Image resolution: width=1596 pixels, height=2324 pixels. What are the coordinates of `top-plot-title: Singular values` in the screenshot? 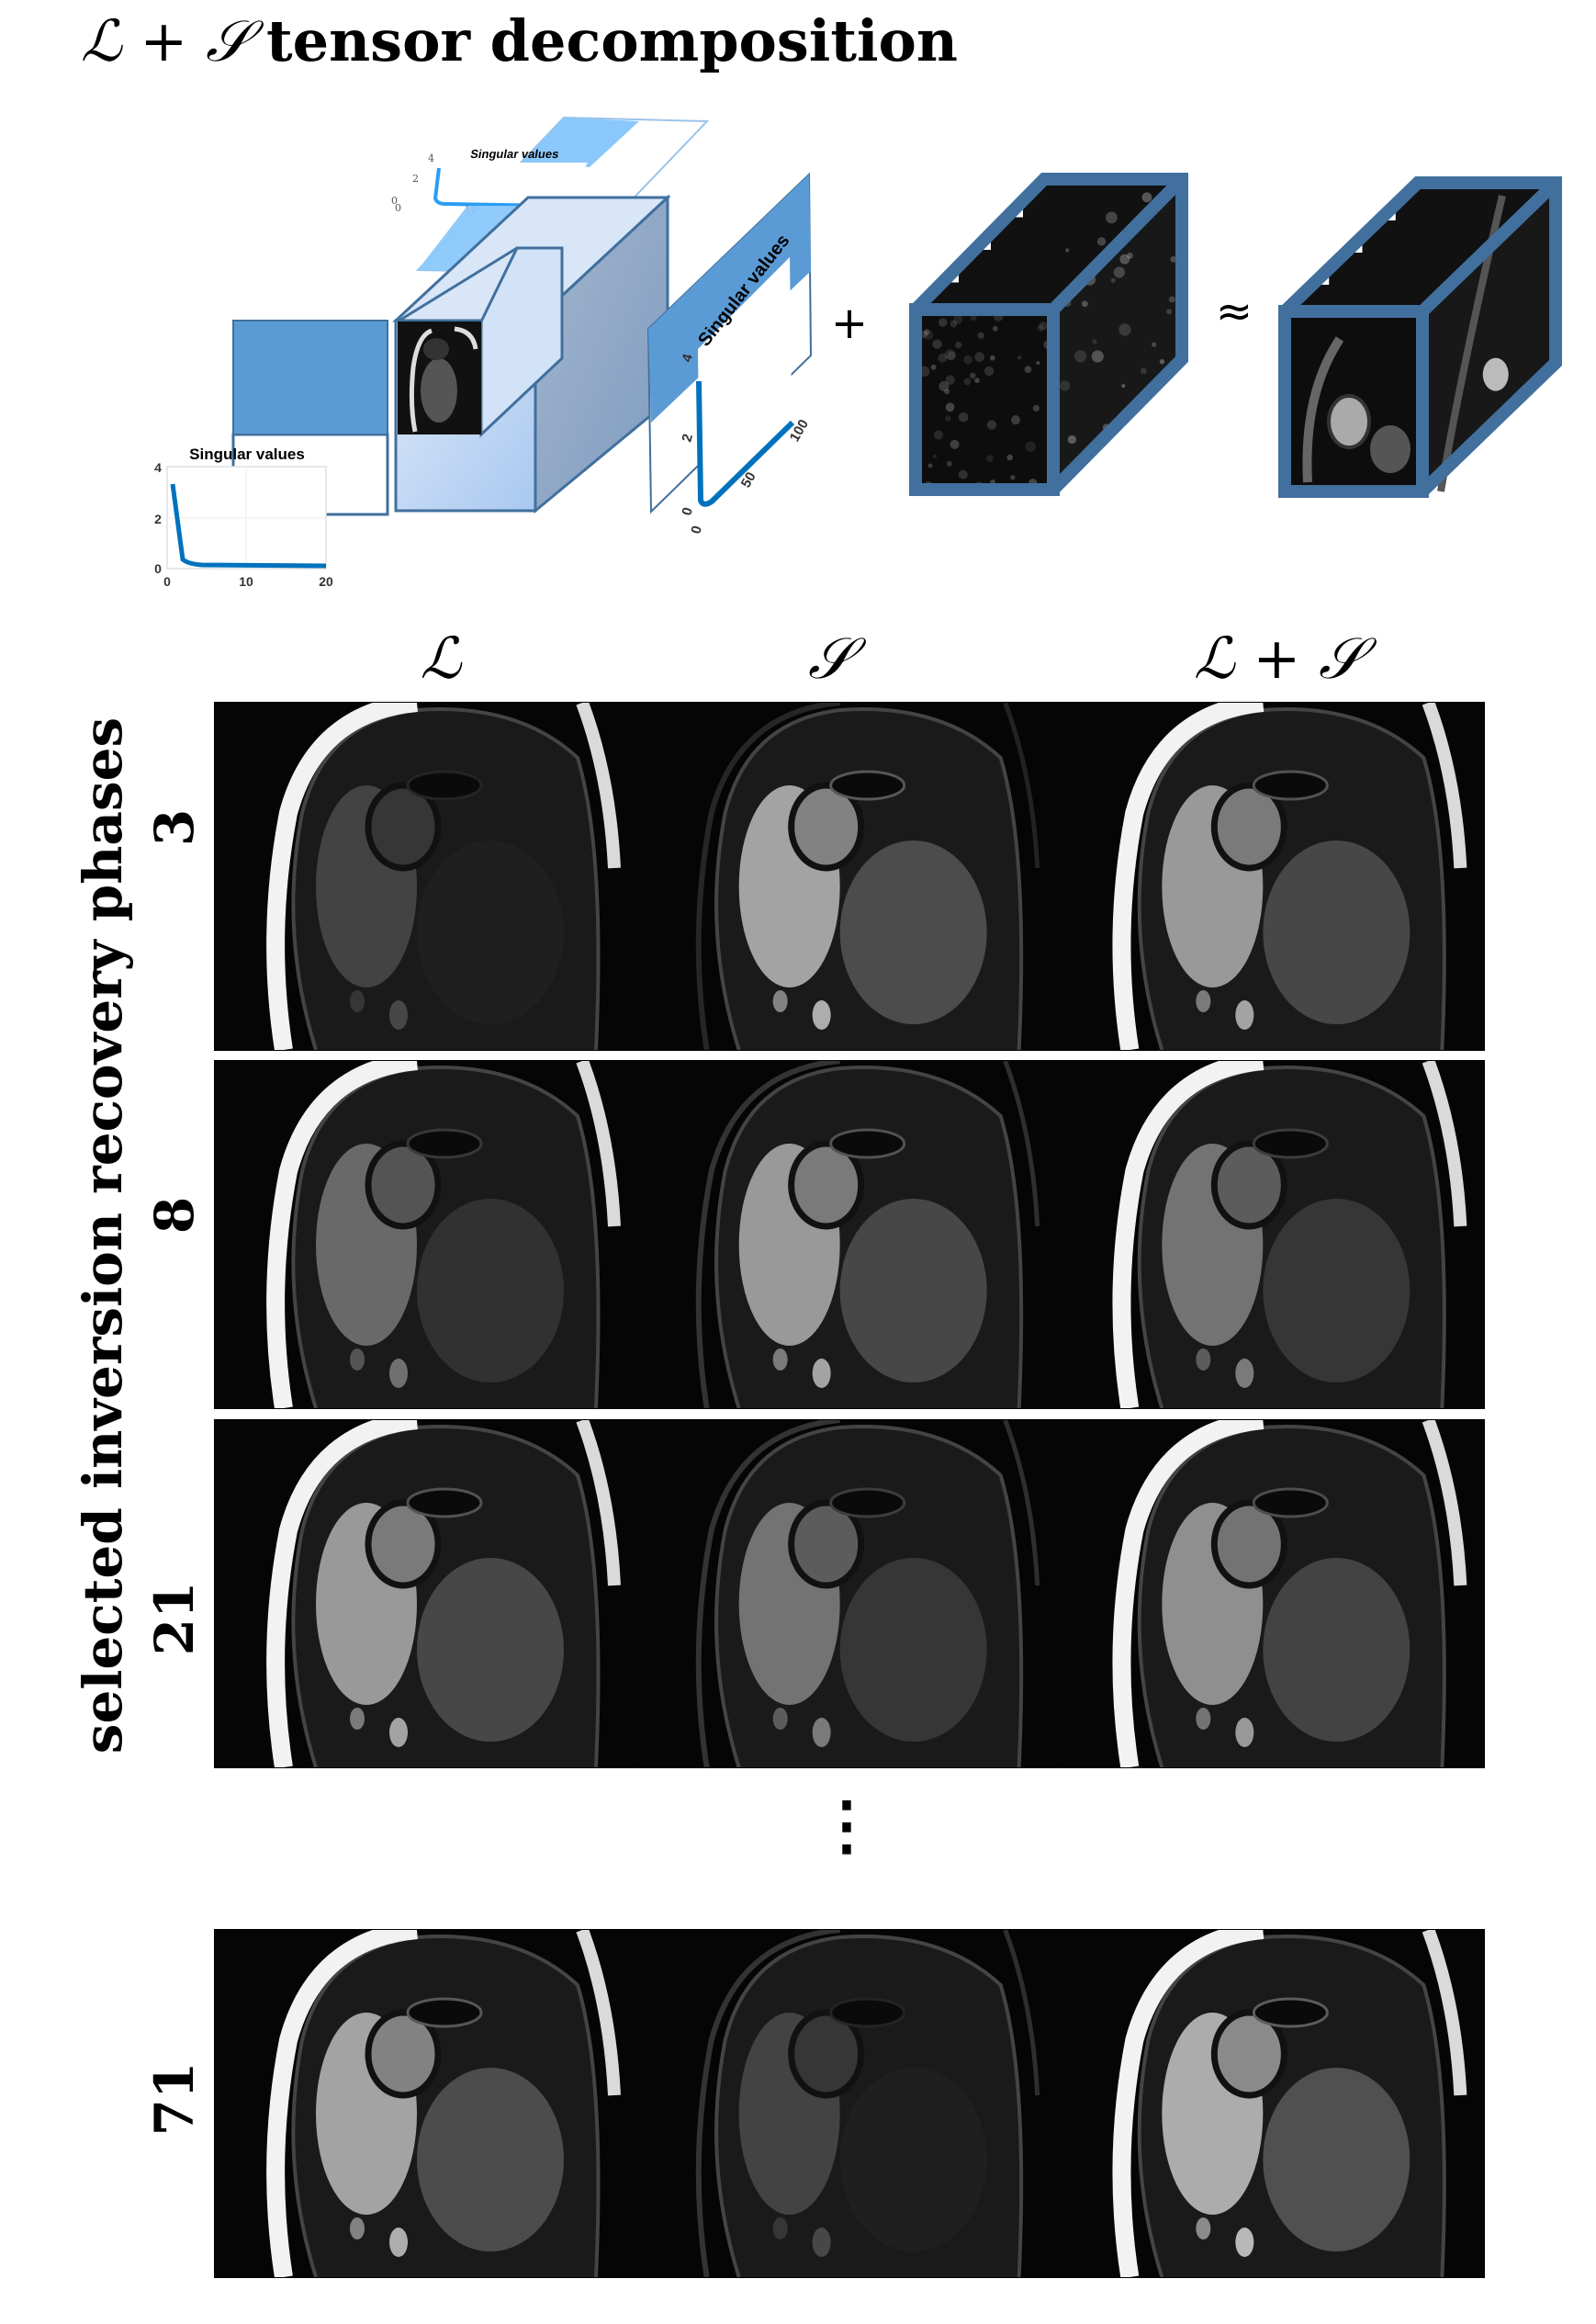 It's located at (514, 154).